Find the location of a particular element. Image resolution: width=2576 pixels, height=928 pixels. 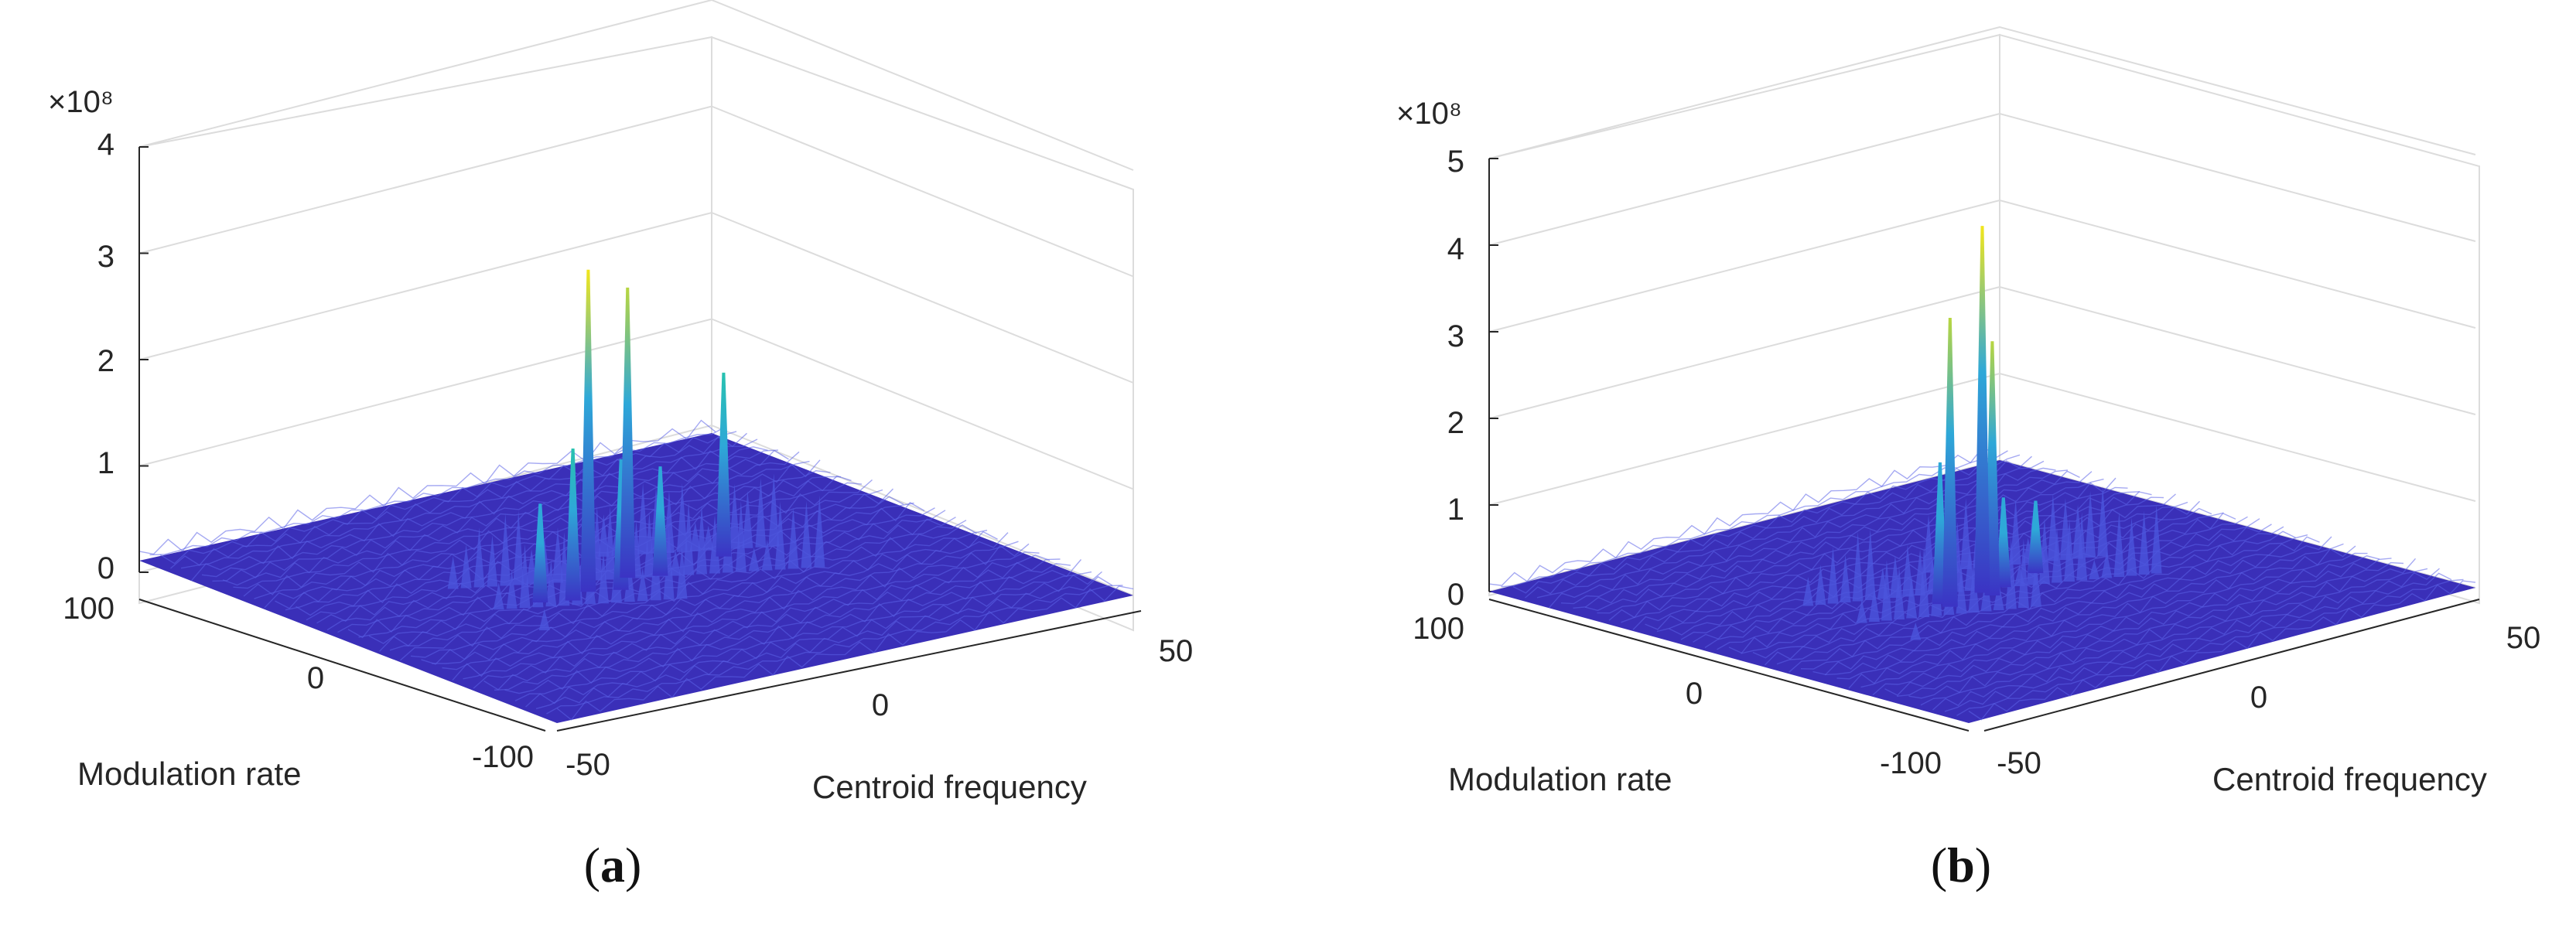

panel-b-x-tick: 0 is located at coordinates (2258, 698).